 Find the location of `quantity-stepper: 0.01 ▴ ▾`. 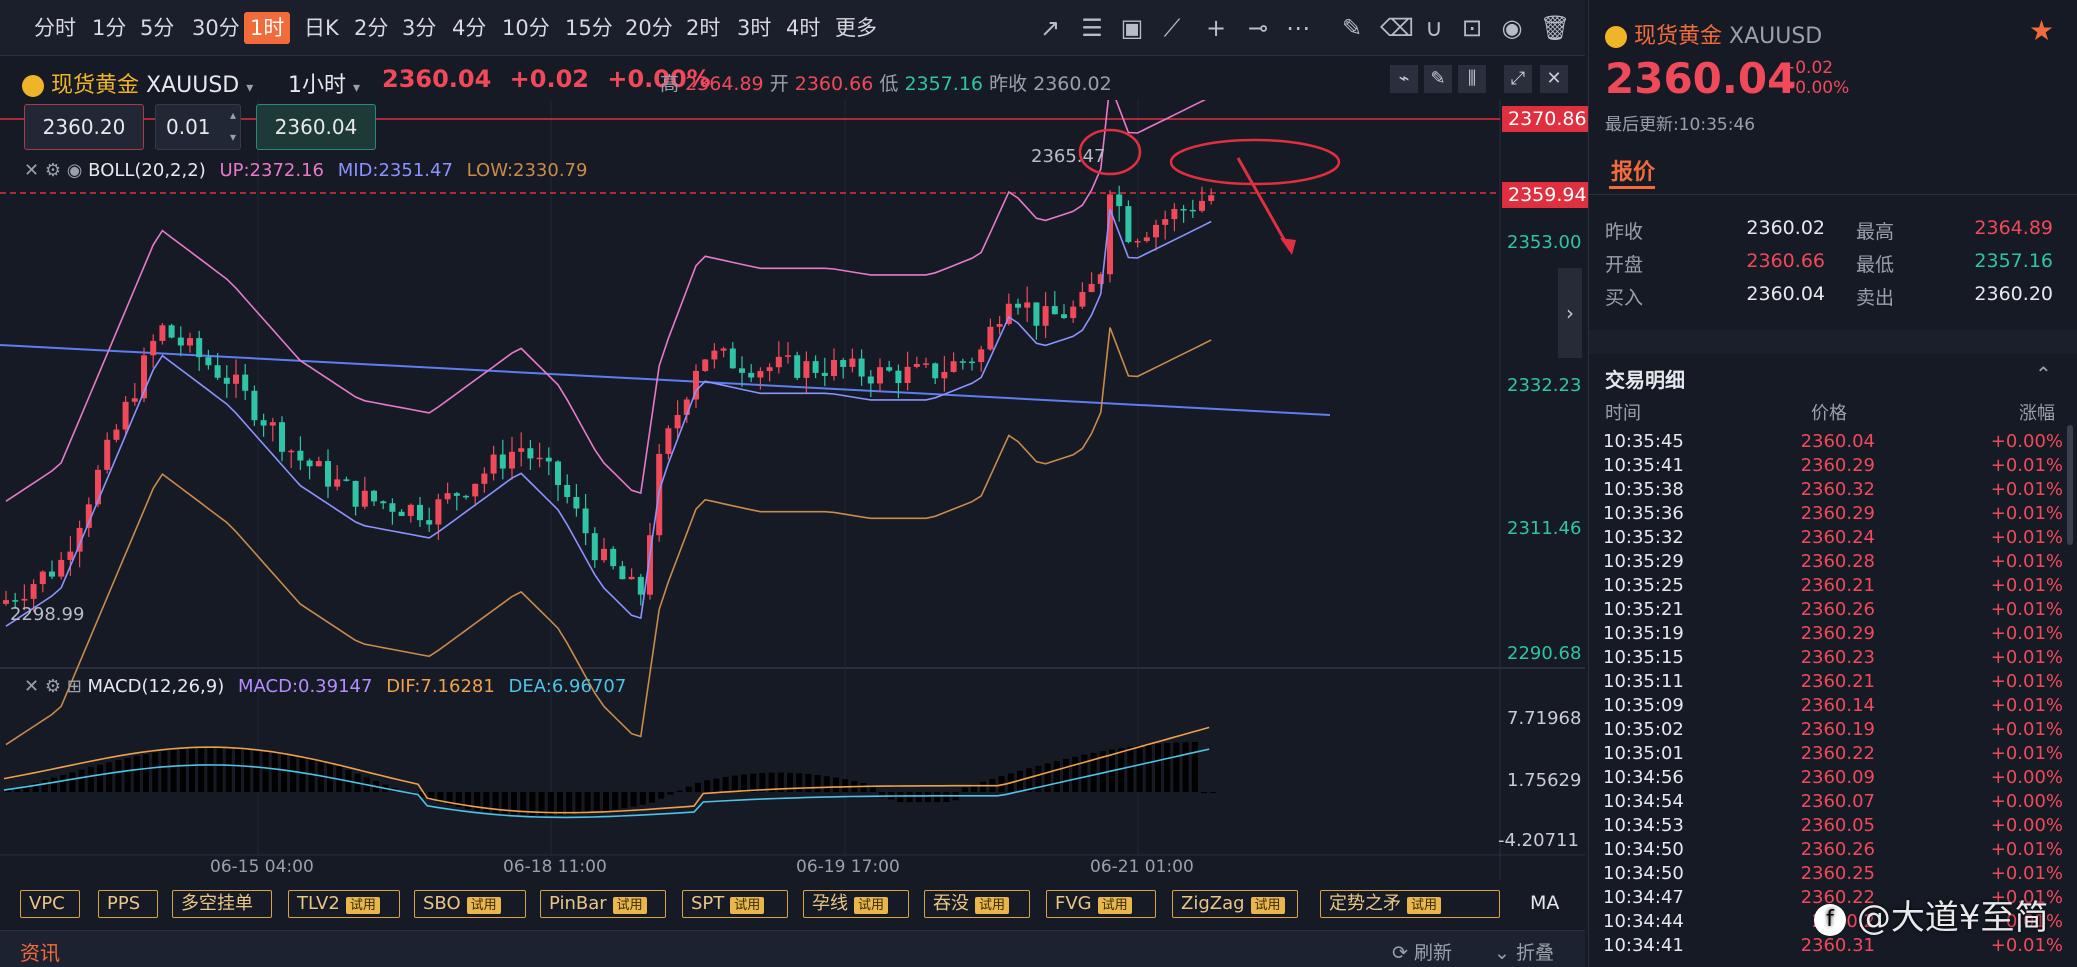

quantity-stepper: 0.01 ▴ ▾ is located at coordinates (198, 127).